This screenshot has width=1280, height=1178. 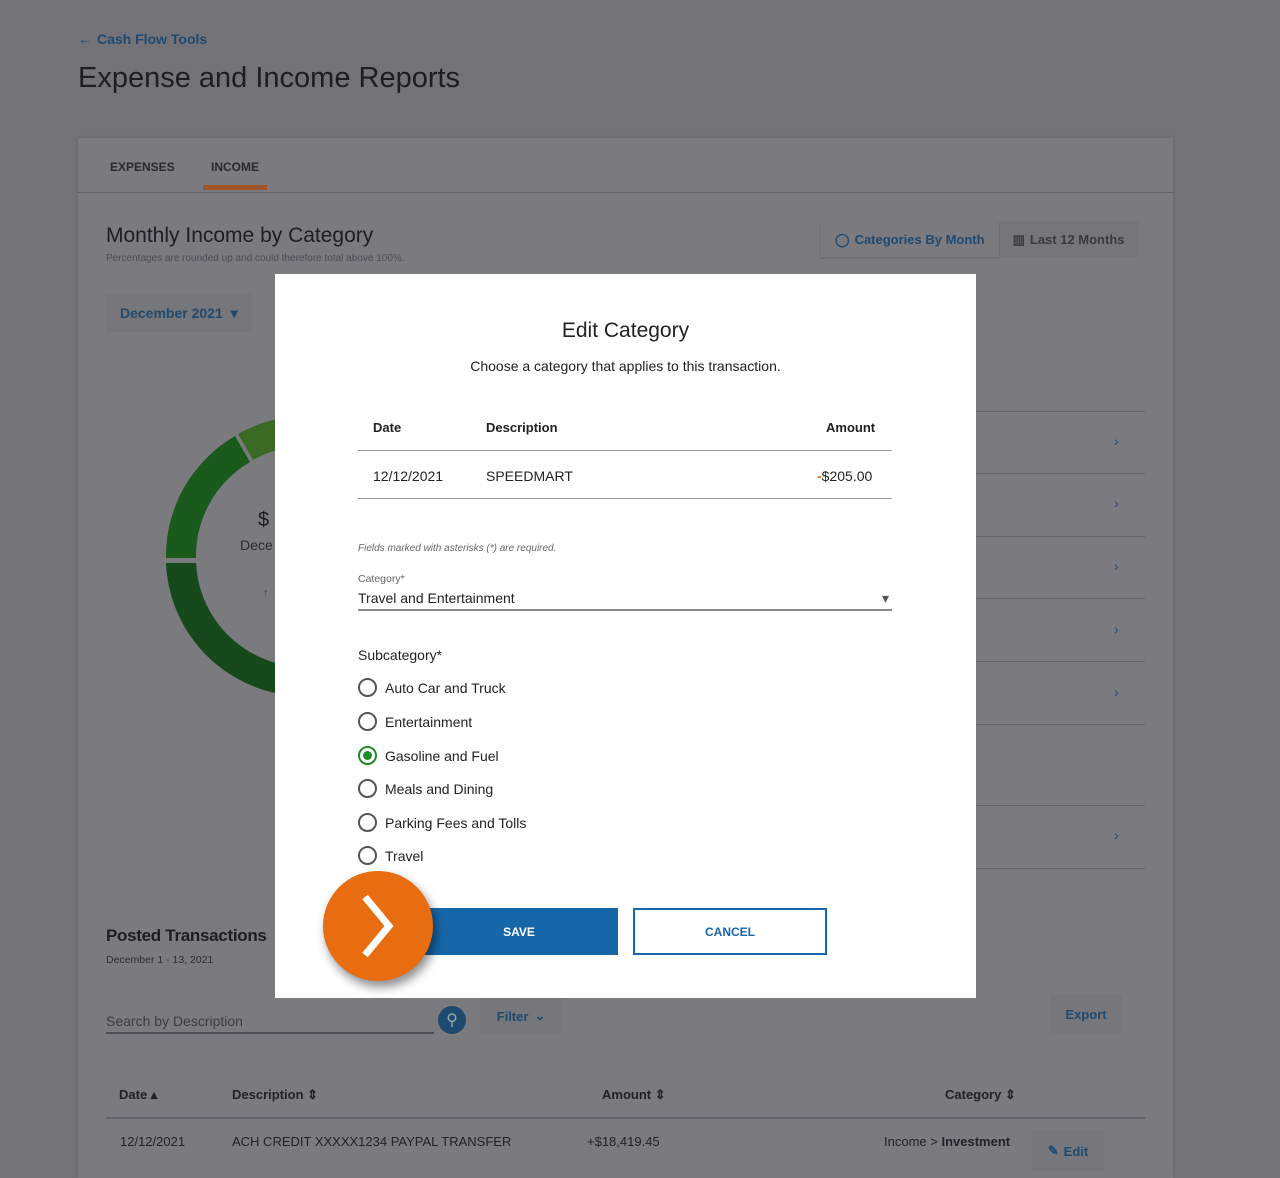 I want to click on column-header-date: Date ▴, so click(x=138, y=1094).